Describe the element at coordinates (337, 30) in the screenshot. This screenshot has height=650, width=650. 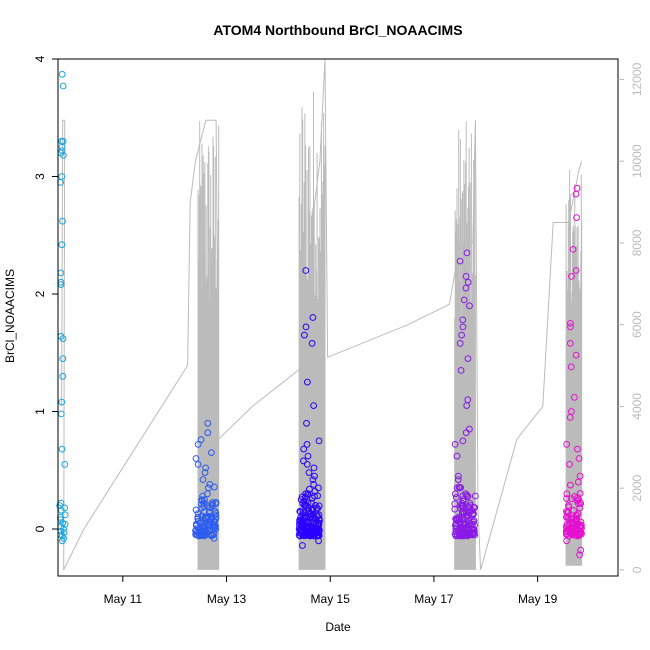
I see `chart-title: ATOM4 Northbound BrCl_NOAACIMS` at that location.